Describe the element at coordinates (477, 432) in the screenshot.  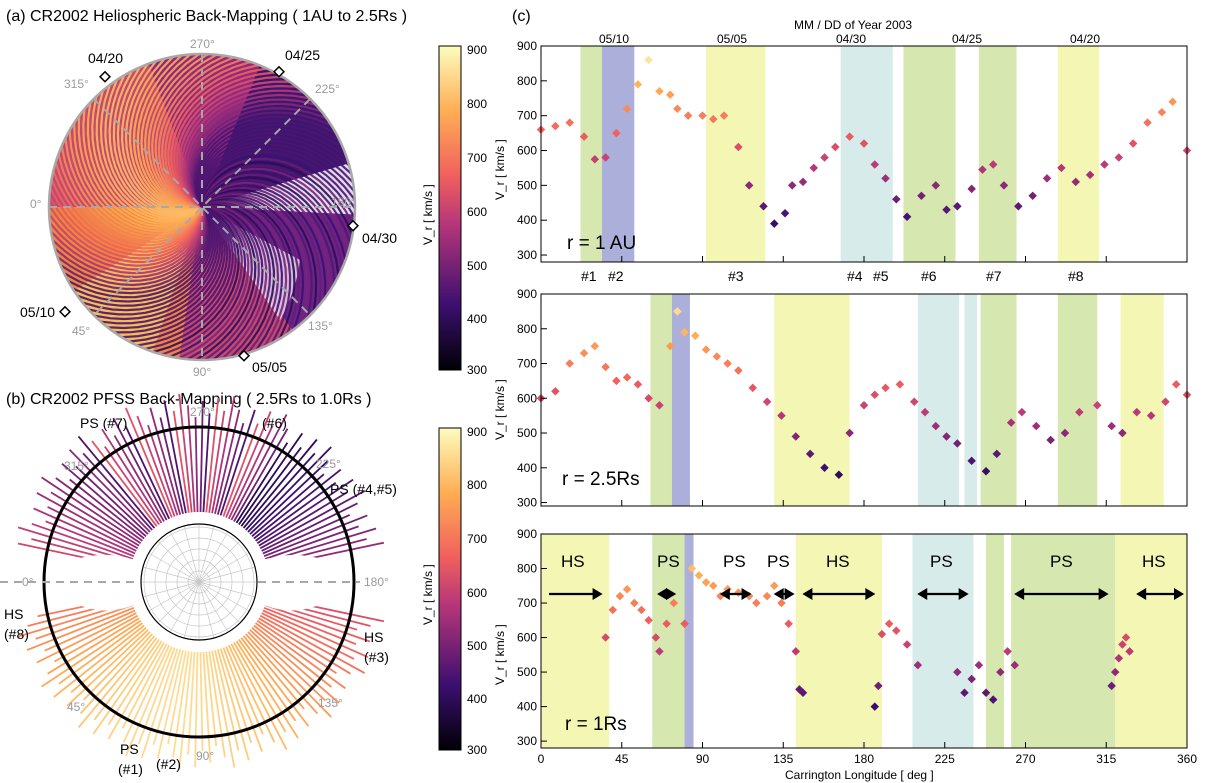
I see `colorbar-b-tick-900: 900` at that location.